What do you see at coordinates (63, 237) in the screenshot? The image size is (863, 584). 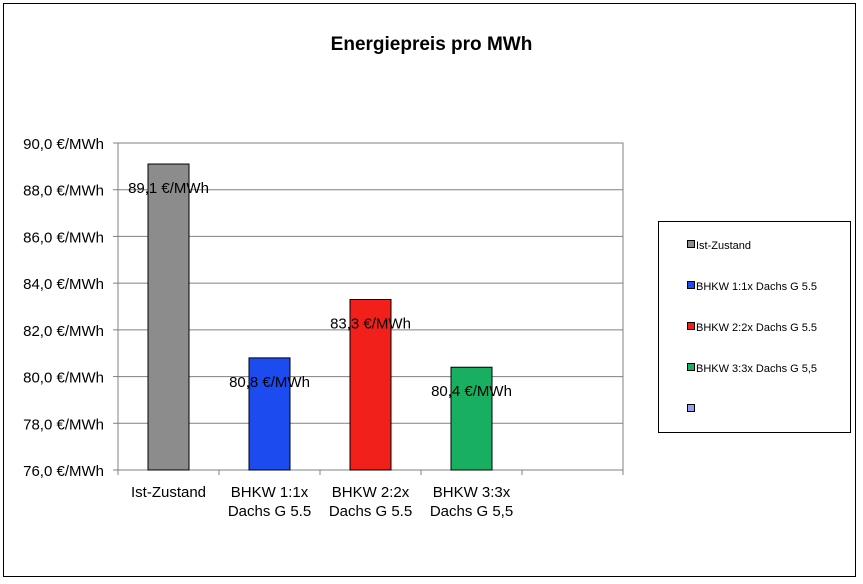 I see `y-tick-label: 86,0 €/MWh` at bounding box center [63, 237].